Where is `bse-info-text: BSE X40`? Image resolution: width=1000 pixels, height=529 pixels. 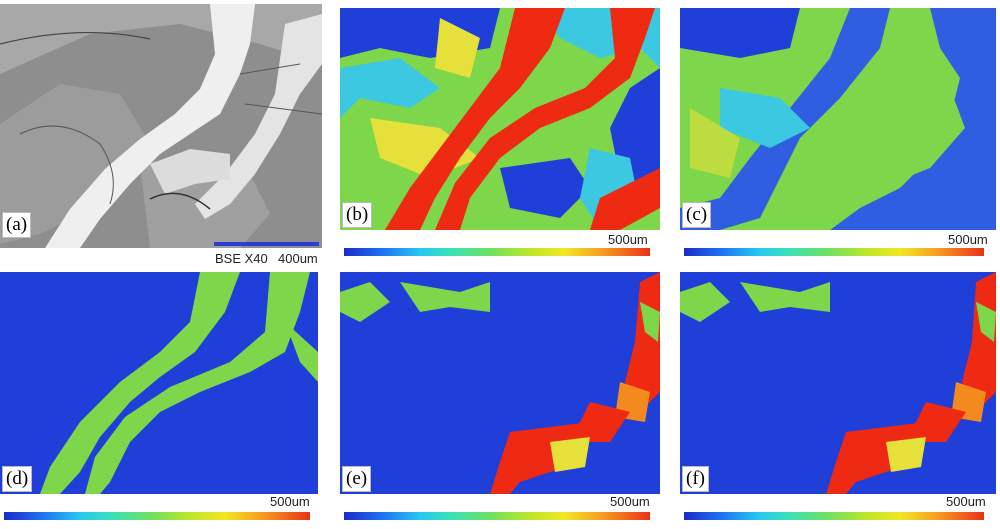
bse-info-text: BSE X40 is located at coordinates (241, 258).